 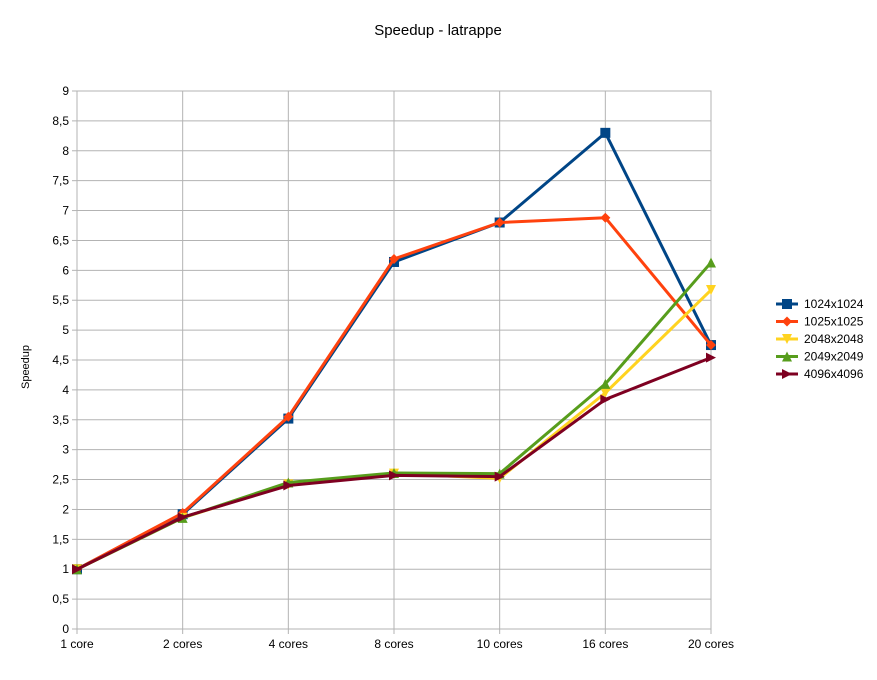 What do you see at coordinates (834, 357) in the screenshot?
I see `legend-label: 2049x2049` at bounding box center [834, 357].